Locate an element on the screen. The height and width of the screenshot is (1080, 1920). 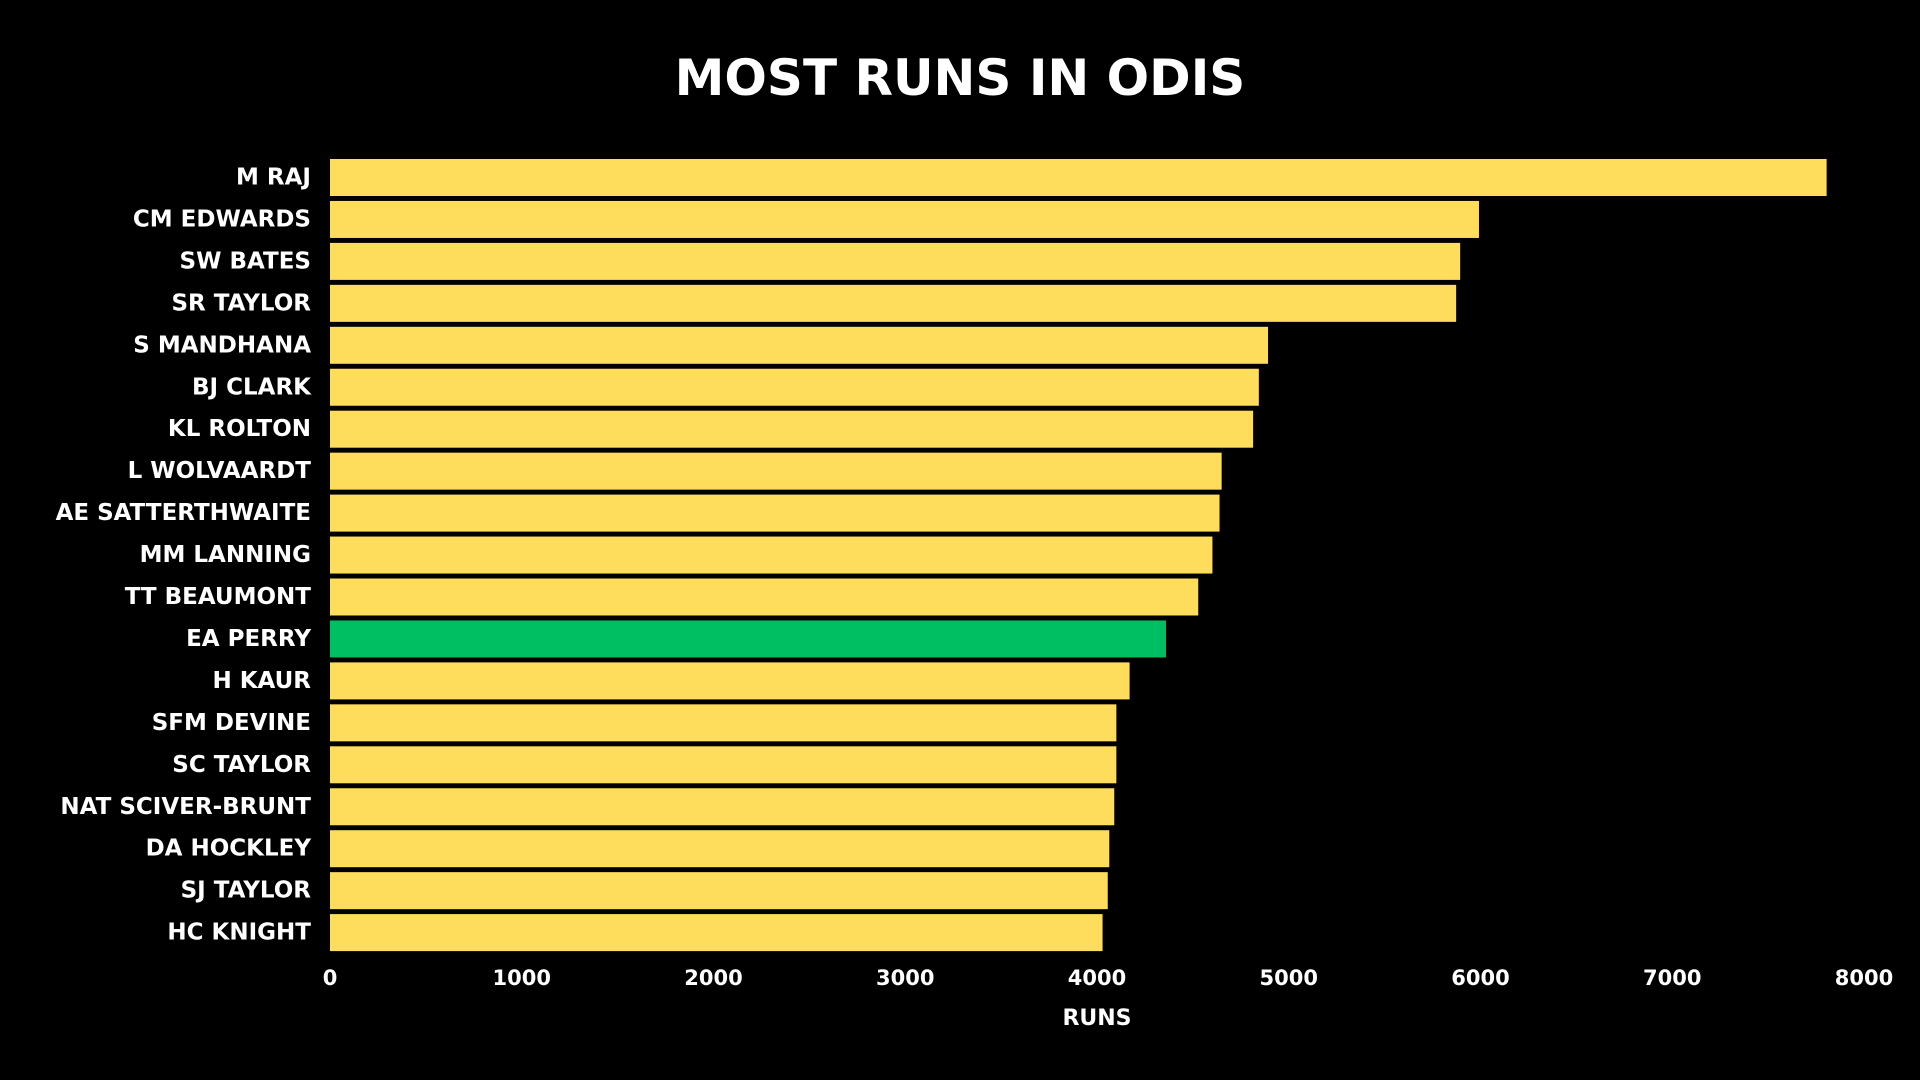
category-label: HC KNIGHT is located at coordinates (239, 933).